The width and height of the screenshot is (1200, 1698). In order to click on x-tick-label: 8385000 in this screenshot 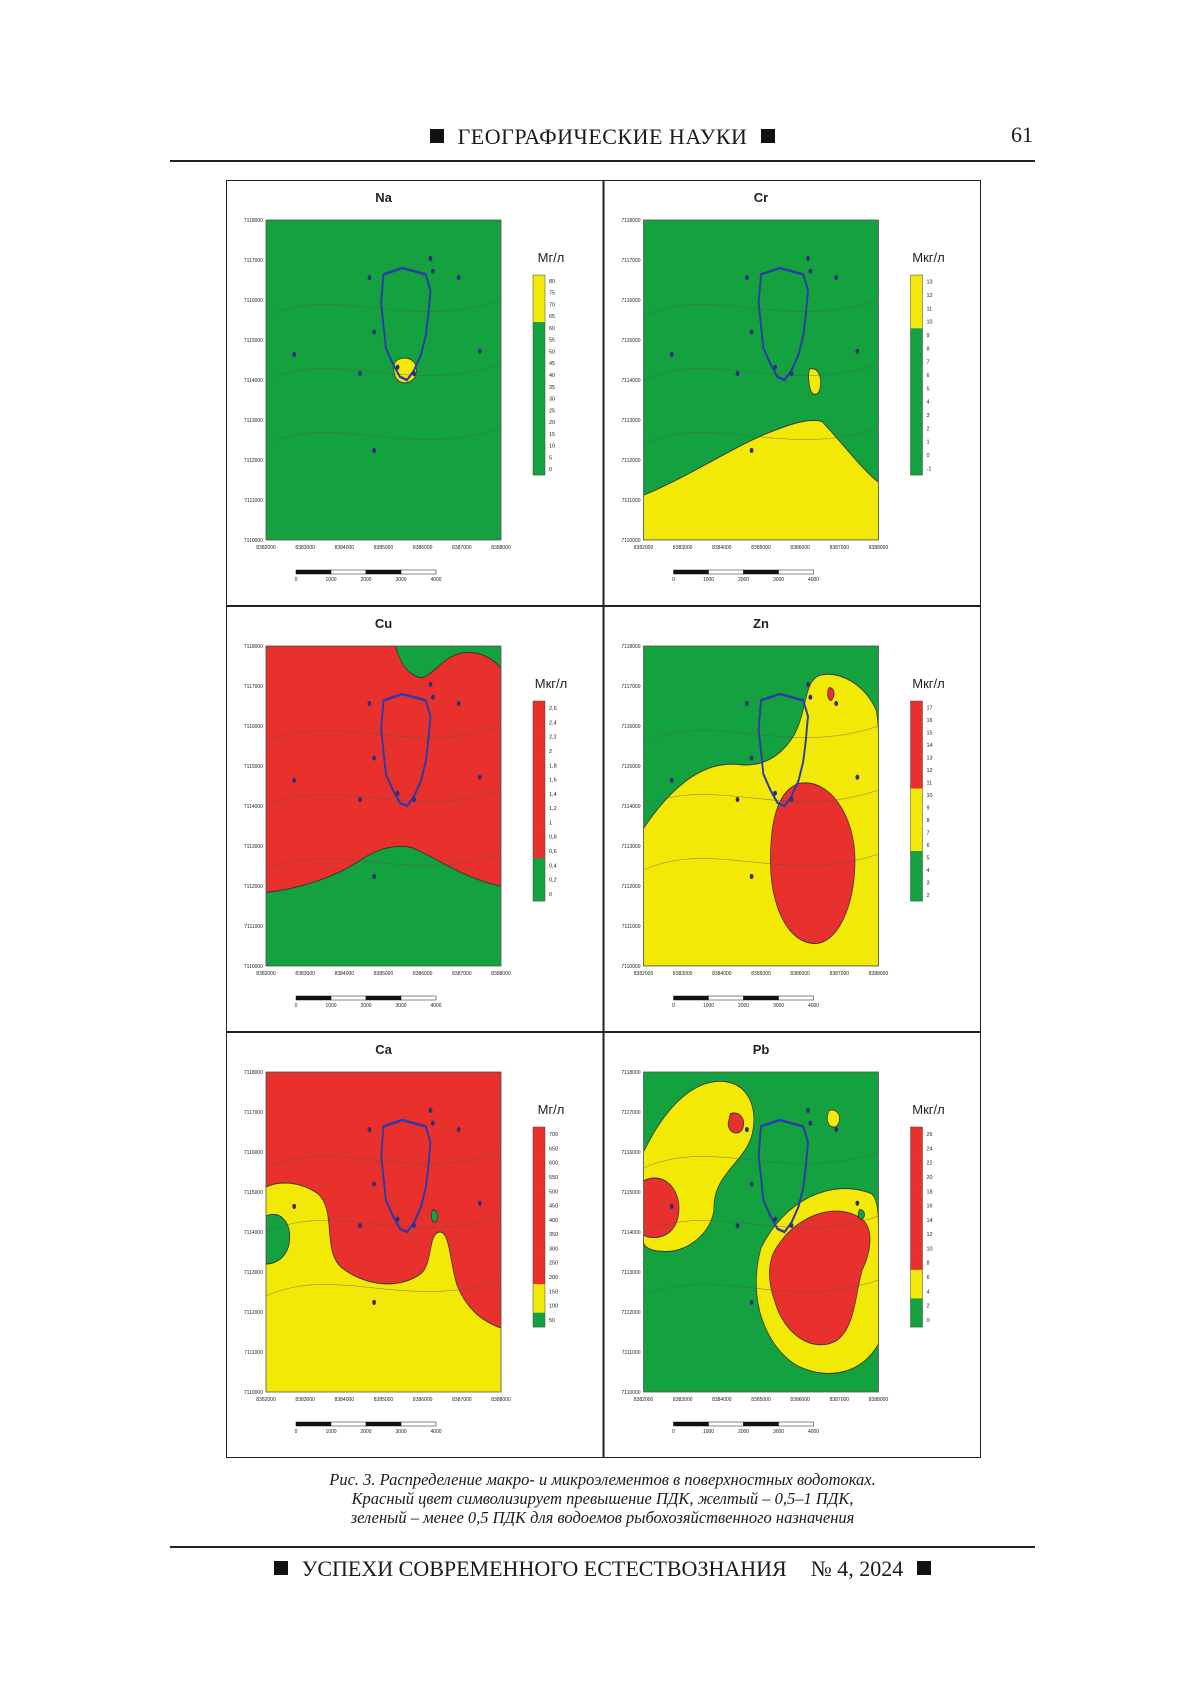, I will do `click(384, 548)`.